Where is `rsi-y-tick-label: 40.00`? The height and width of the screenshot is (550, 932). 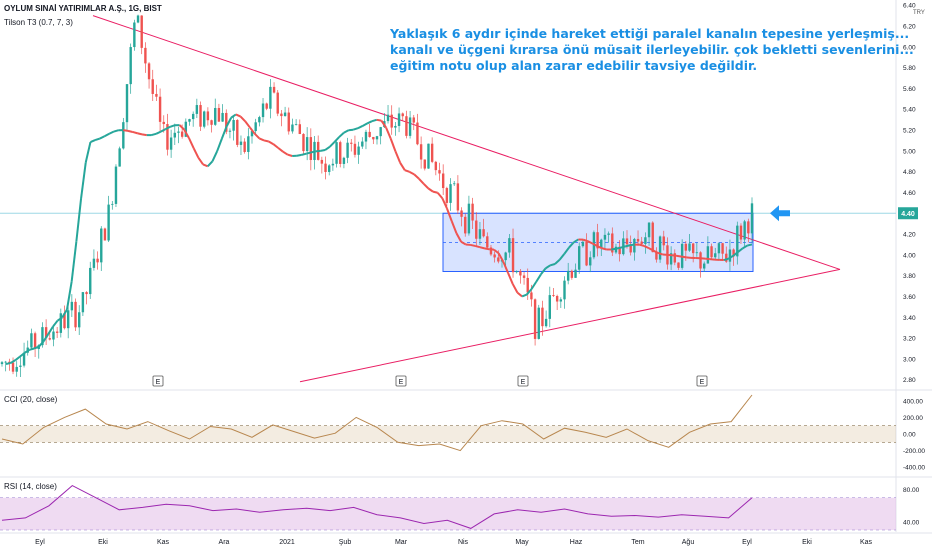
rsi-y-tick-label: 40.00 is located at coordinates (911, 522).